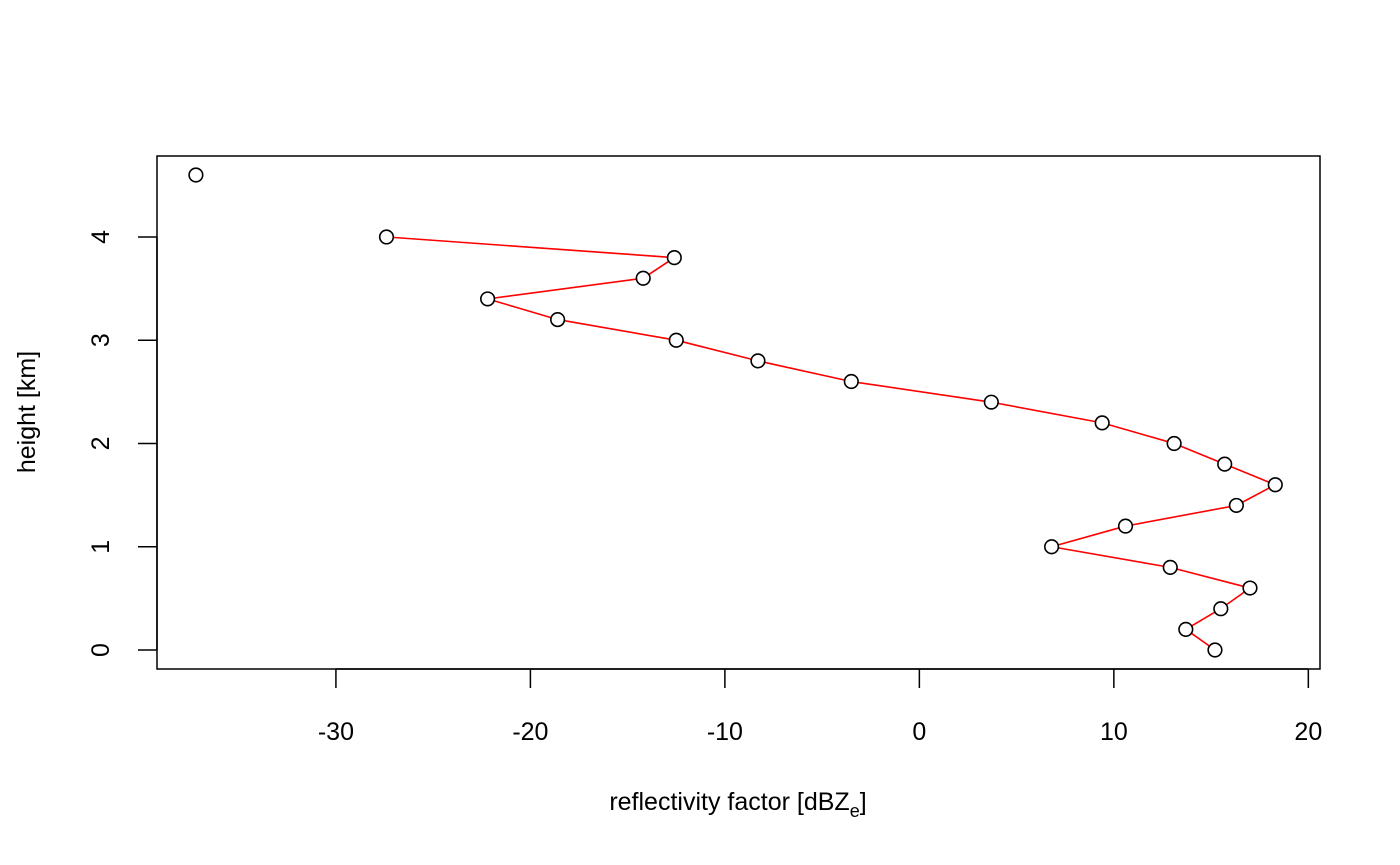  I want to click on x-tick-label: -20, so click(530, 732).